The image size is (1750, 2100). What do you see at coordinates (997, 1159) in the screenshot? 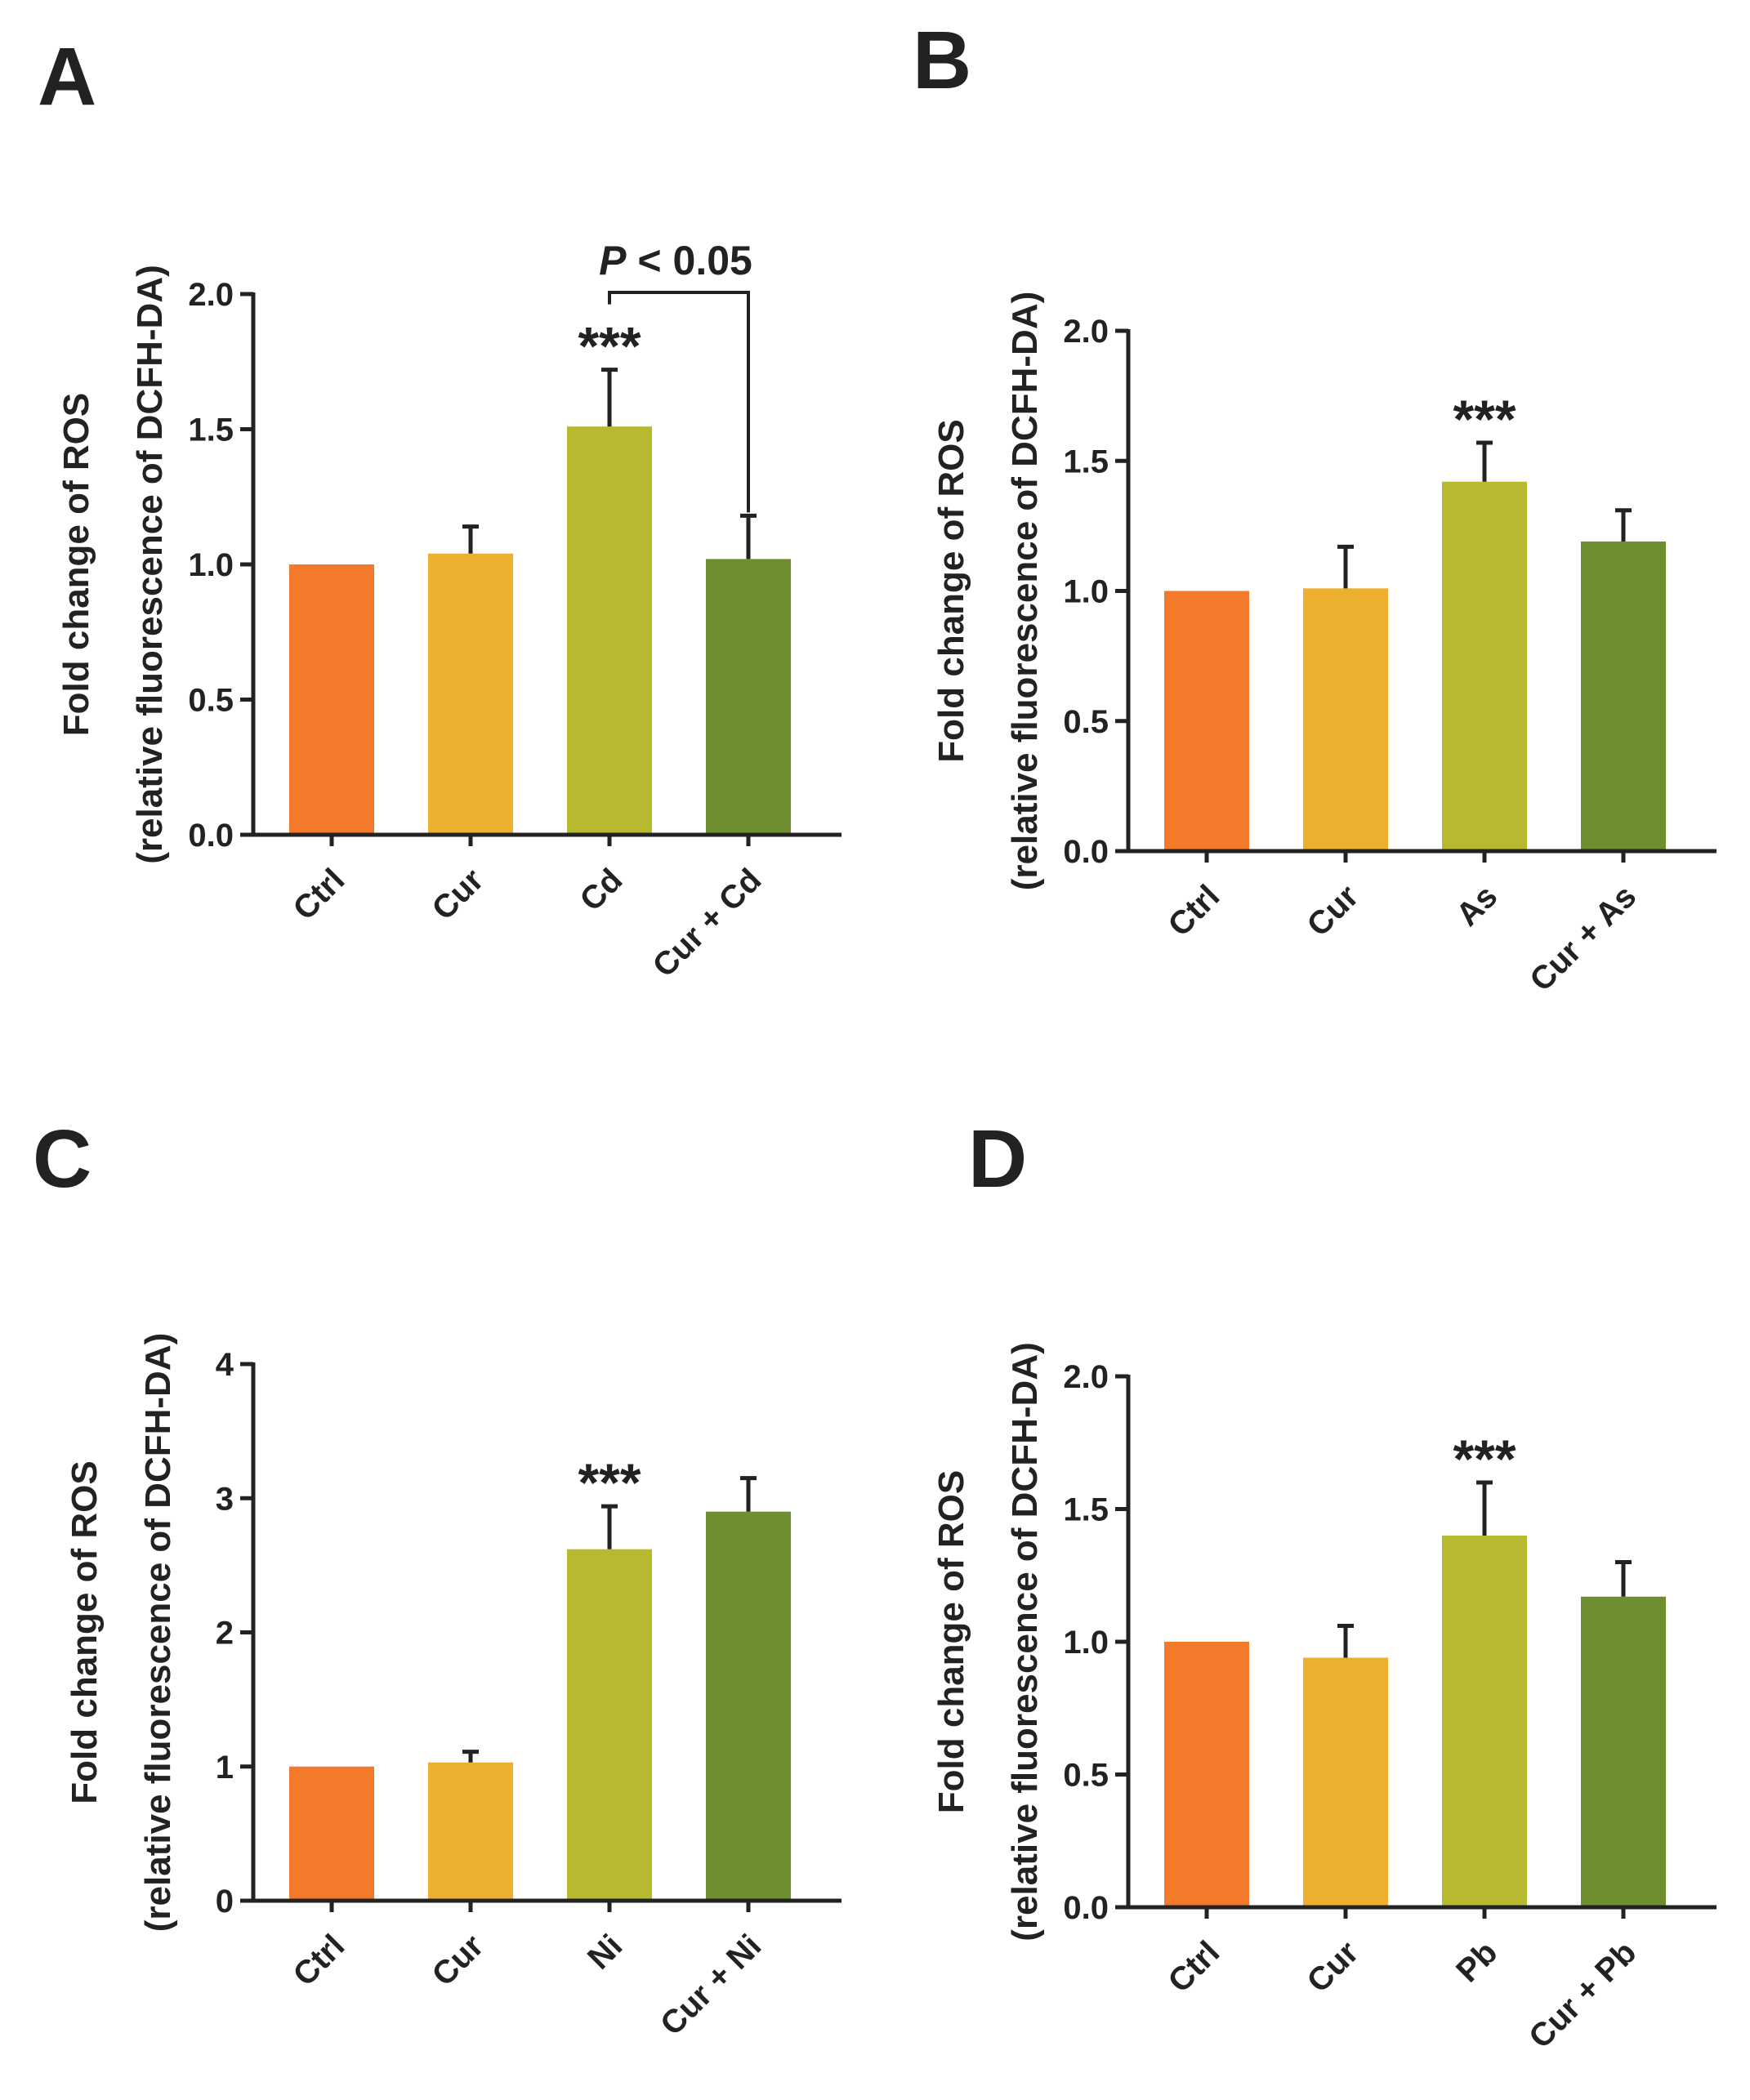
I see `panel-letter-d: D` at bounding box center [997, 1159].